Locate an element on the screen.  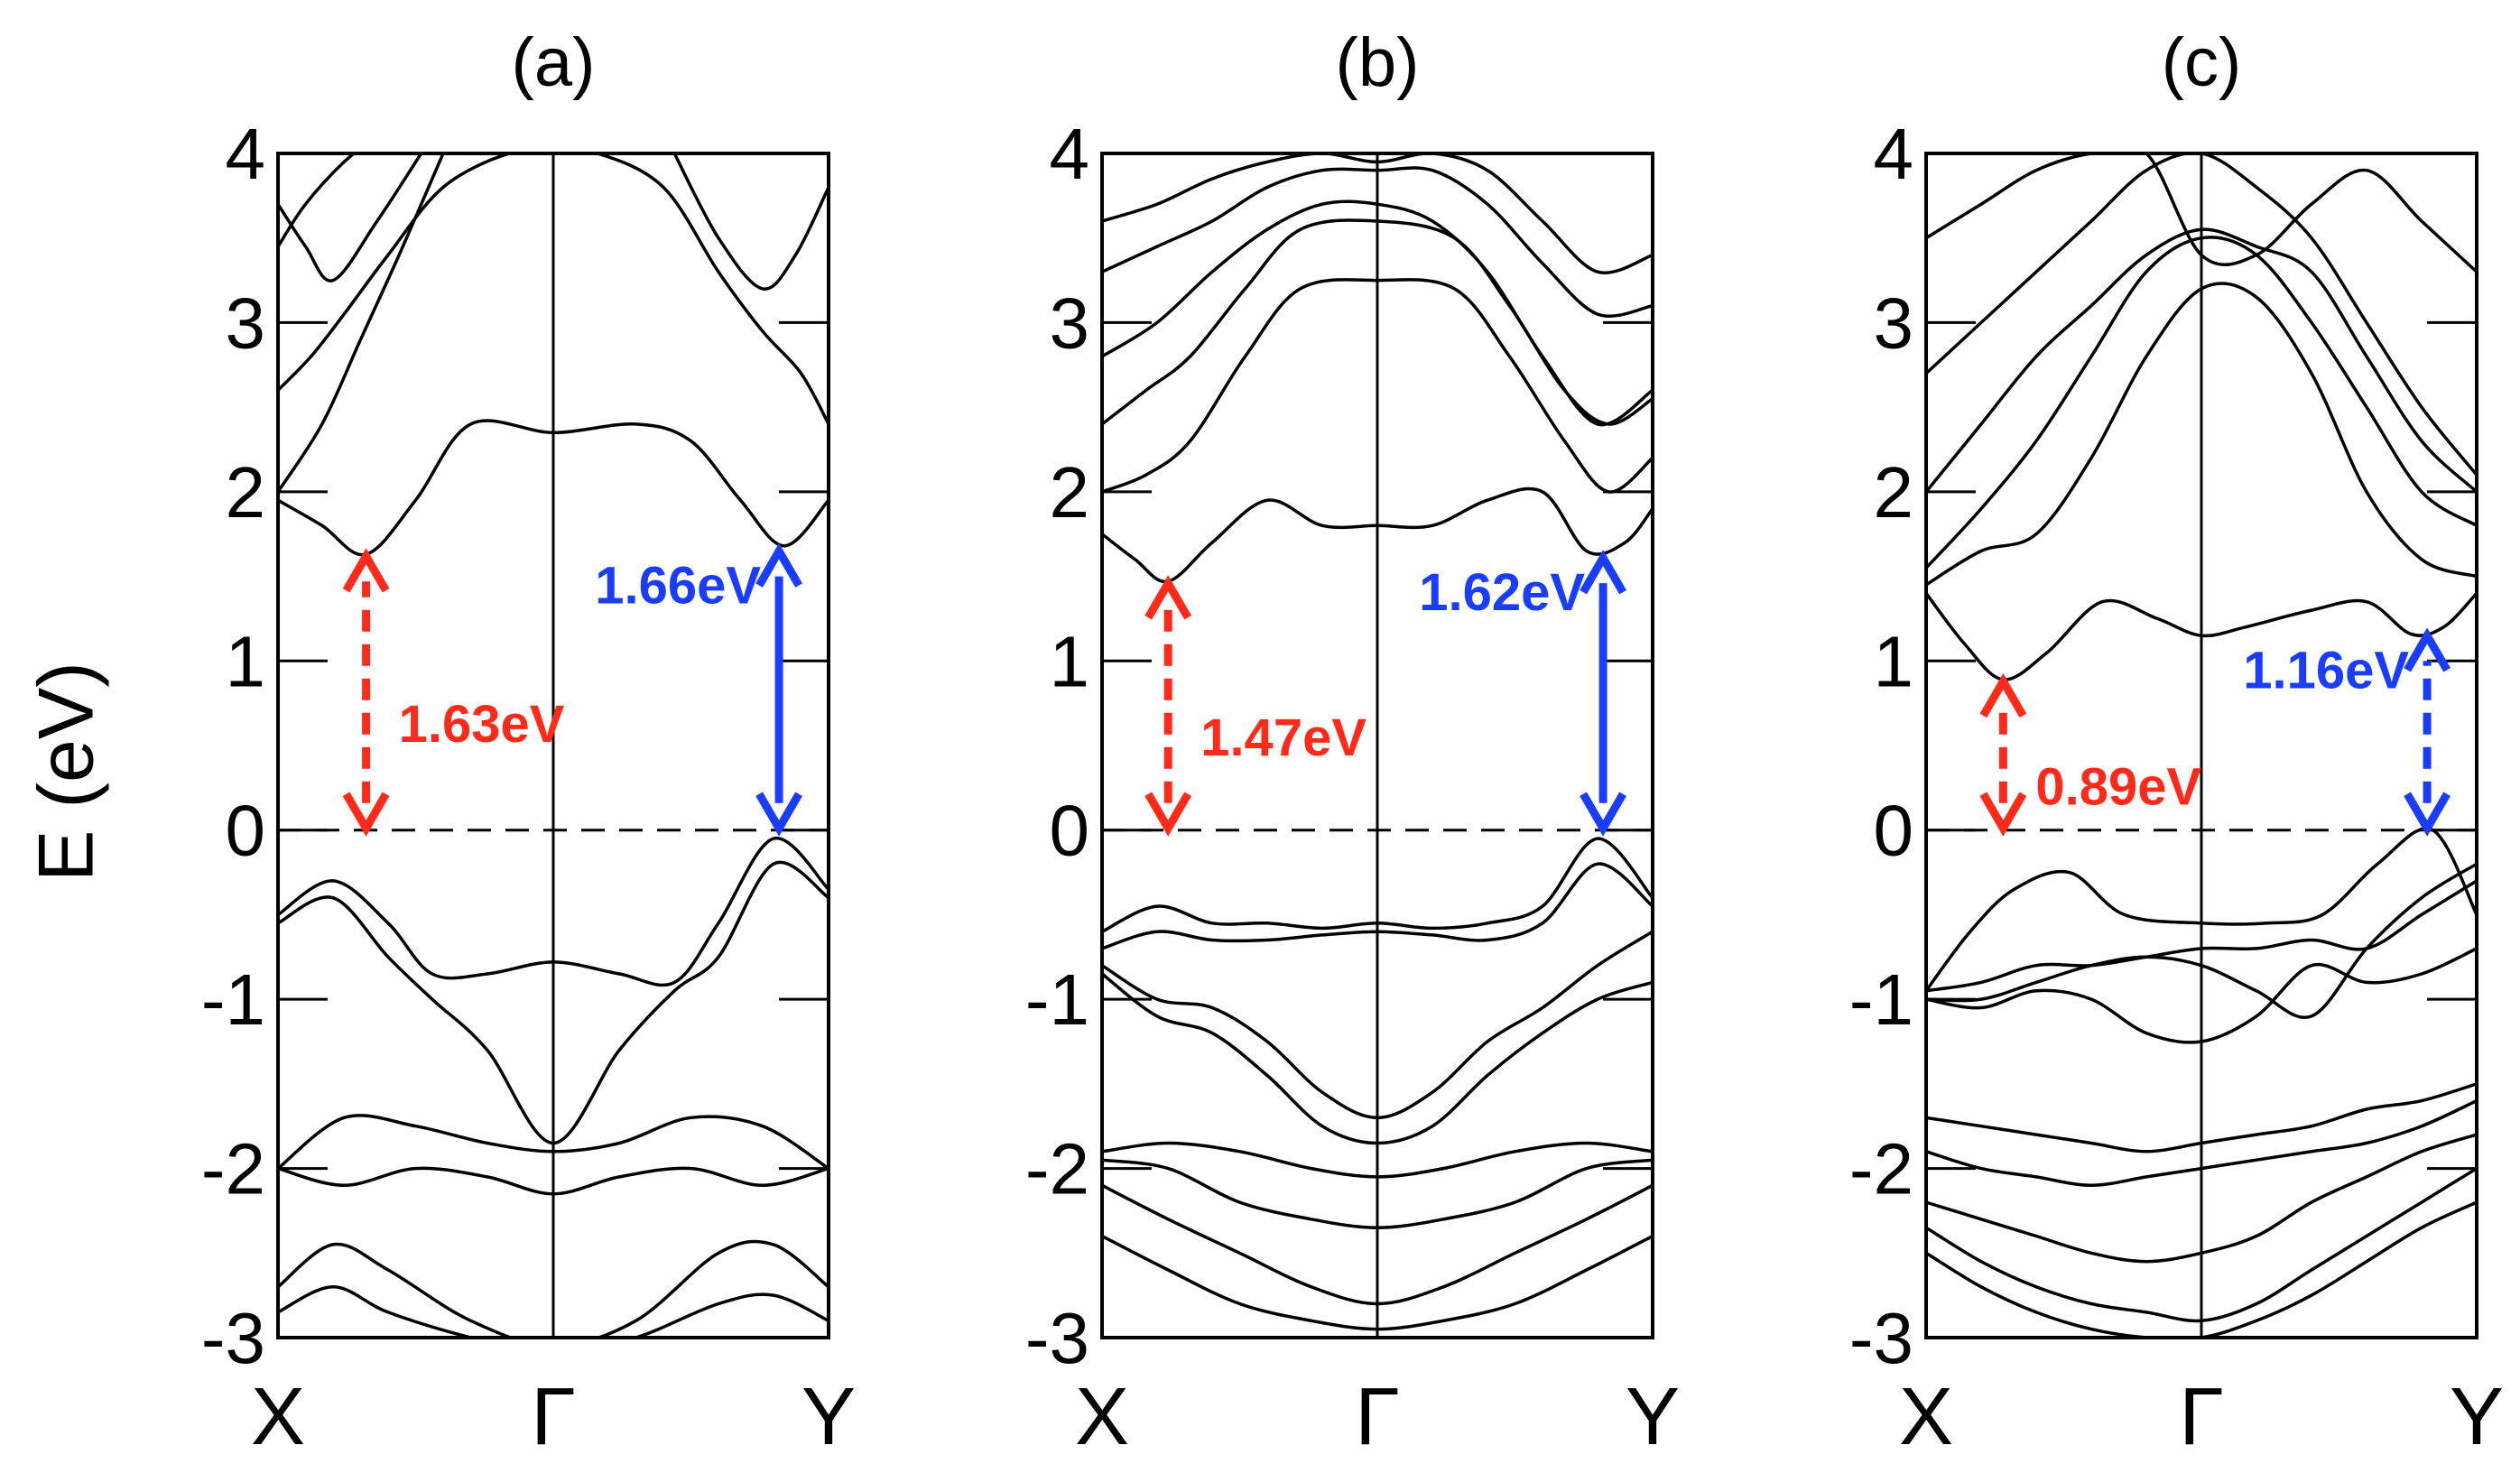
y-axis-label: E (eV) is located at coordinates (66, 772).